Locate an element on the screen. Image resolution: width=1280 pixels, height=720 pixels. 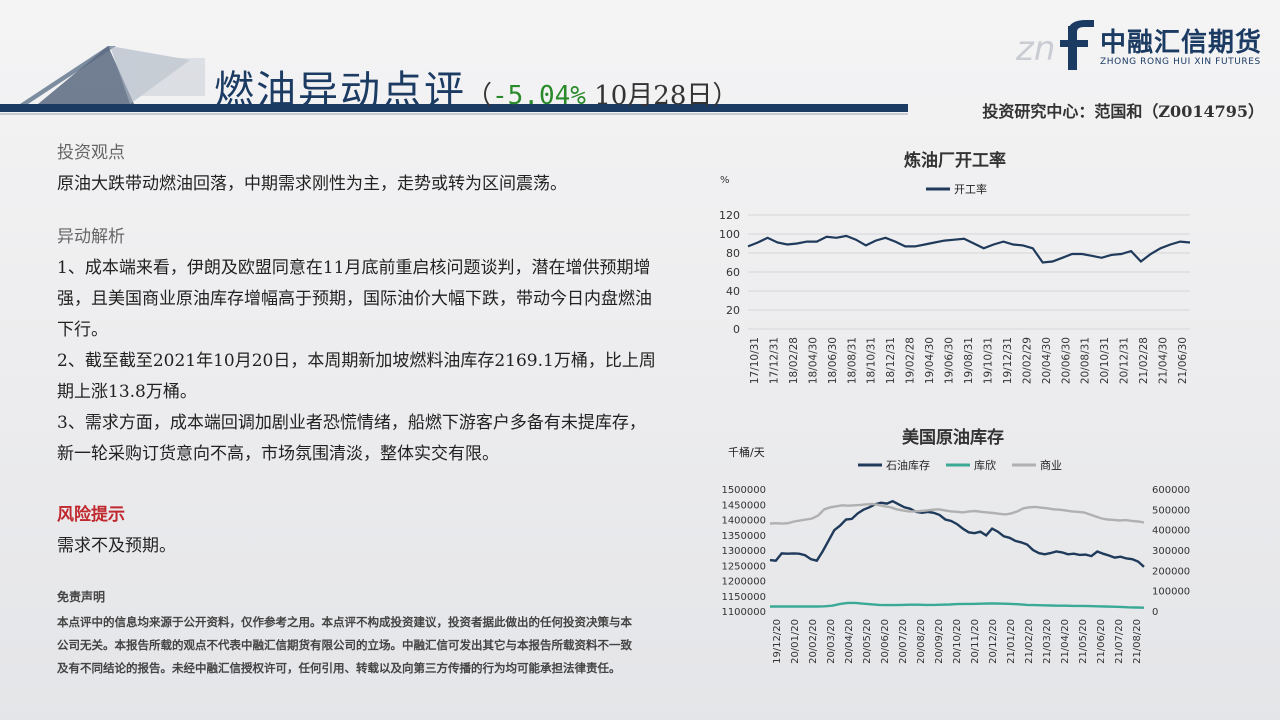
chart1-x-tick: 19/04/30 is located at coordinates (930, 360).